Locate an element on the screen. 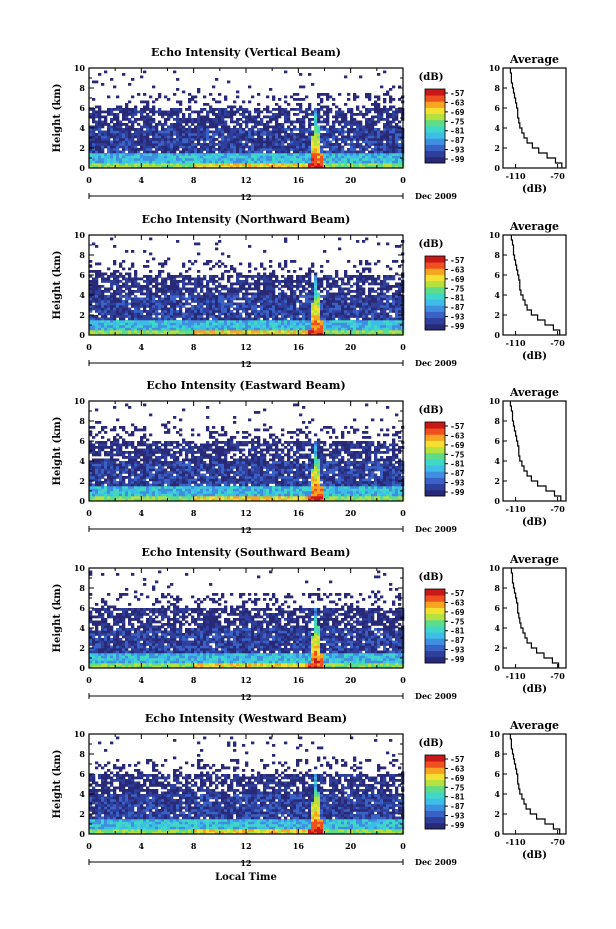 This screenshot has width=616, height=929. x-tick-label: 4 is located at coordinates (142, 180).